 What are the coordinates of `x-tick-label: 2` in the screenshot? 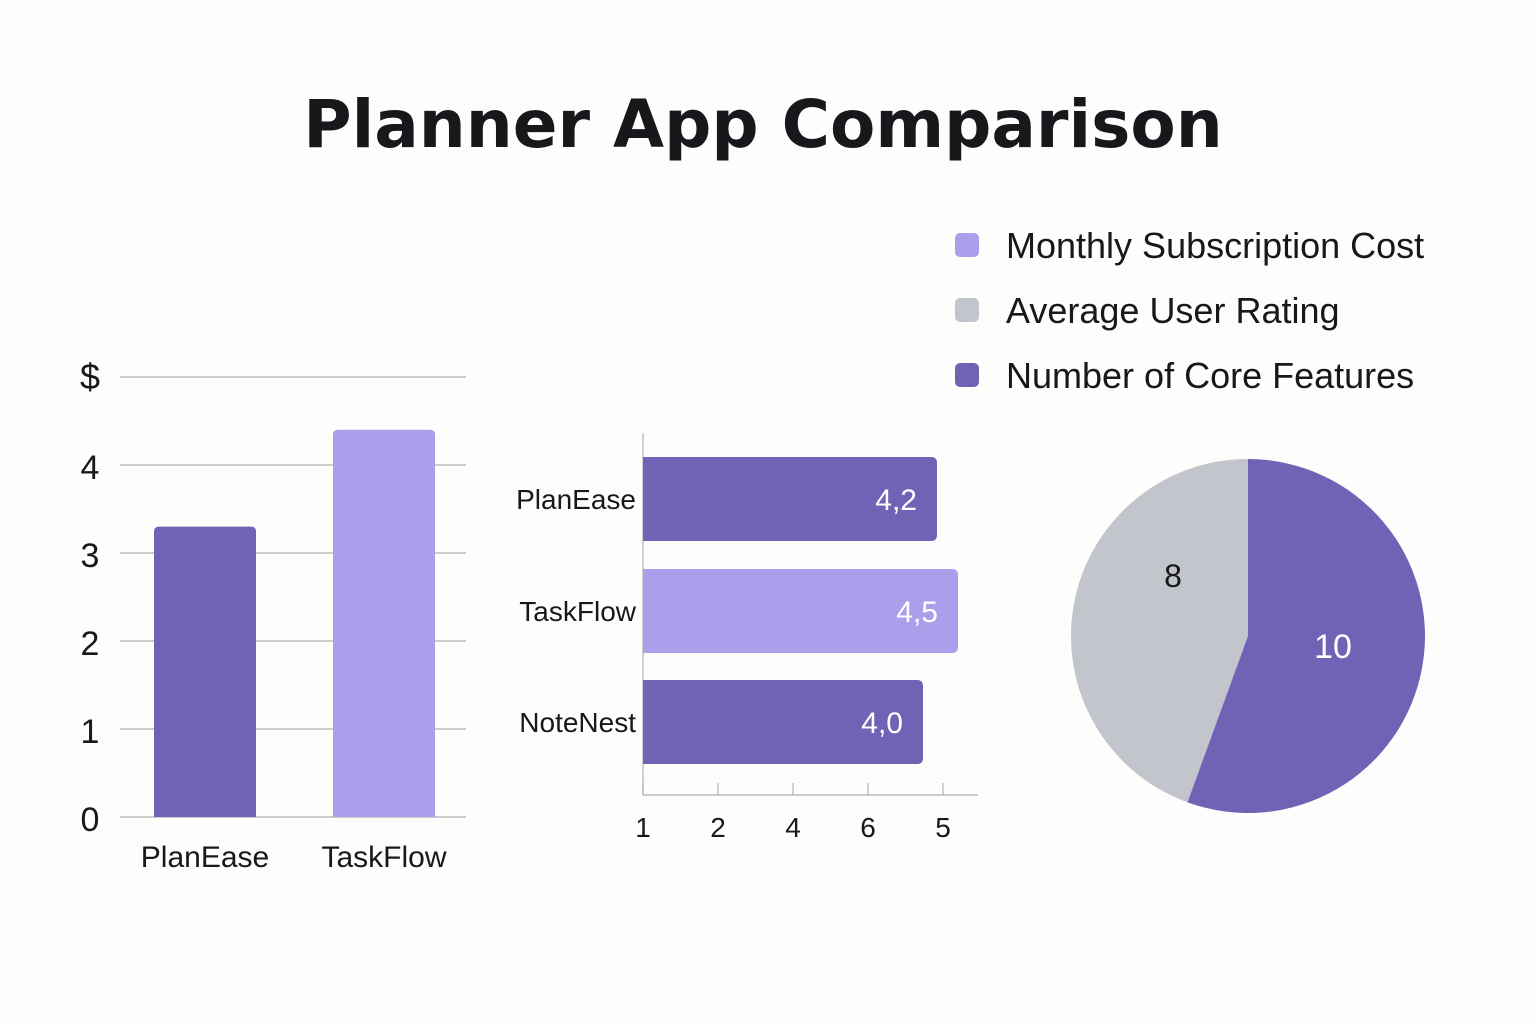 It's located at (718, 827).